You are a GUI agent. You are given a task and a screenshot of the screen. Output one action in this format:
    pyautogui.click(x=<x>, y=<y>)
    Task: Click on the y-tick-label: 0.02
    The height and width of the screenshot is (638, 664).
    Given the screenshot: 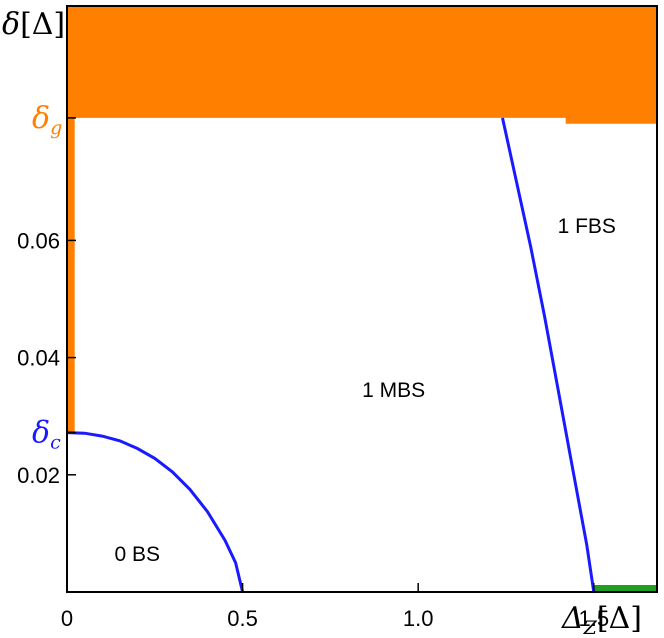 What is the action you would take?
    pyautogui.click(x=38, y=475)
    